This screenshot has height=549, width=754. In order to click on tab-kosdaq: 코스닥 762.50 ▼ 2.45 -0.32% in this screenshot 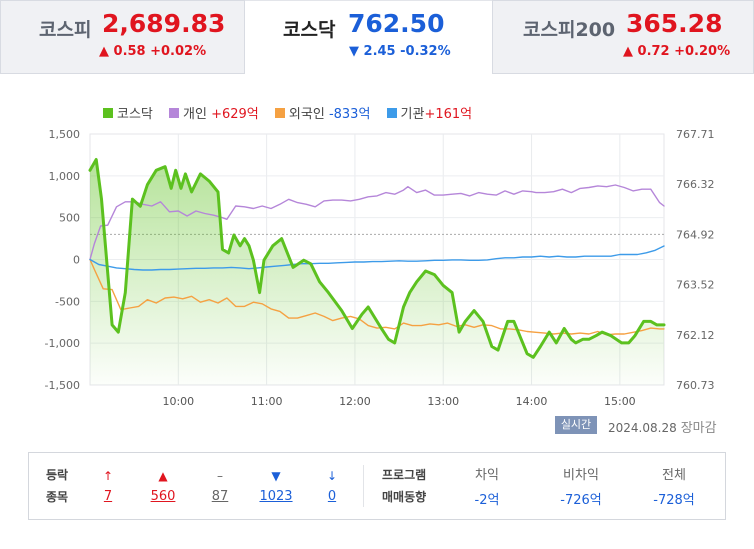, I will do `click(368, 37)`.